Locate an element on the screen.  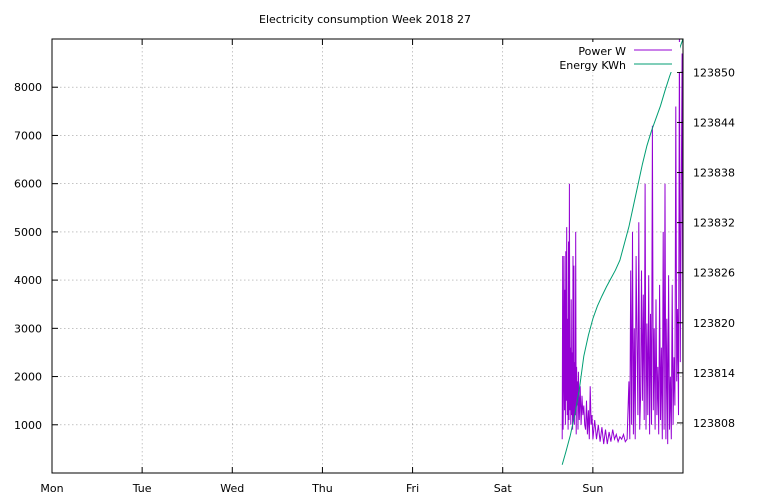
series-line-energy is located at coordinates (622, 252).